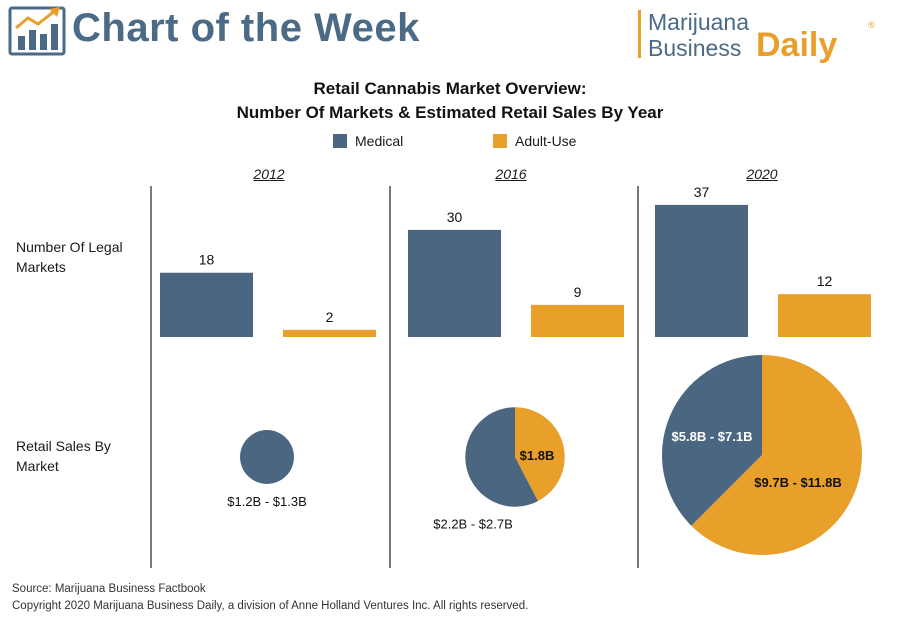  I want to click on pie-slice-medical-2020, so click(712, 440).